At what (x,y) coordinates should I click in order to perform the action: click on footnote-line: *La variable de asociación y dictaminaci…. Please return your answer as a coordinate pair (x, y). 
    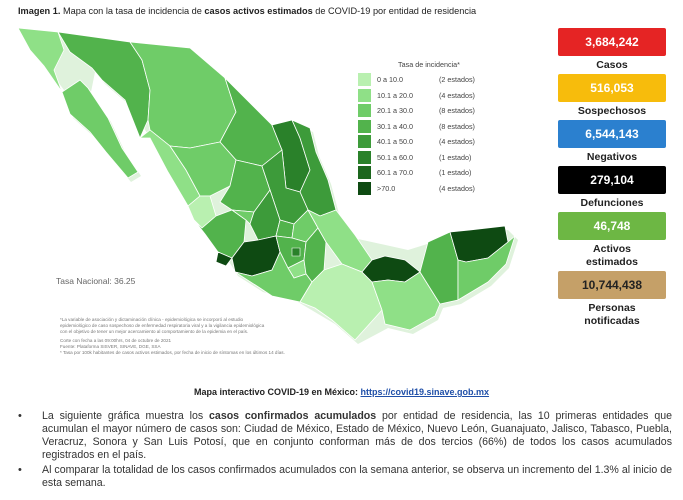
    Looking at the image, I should click on (152, 319).